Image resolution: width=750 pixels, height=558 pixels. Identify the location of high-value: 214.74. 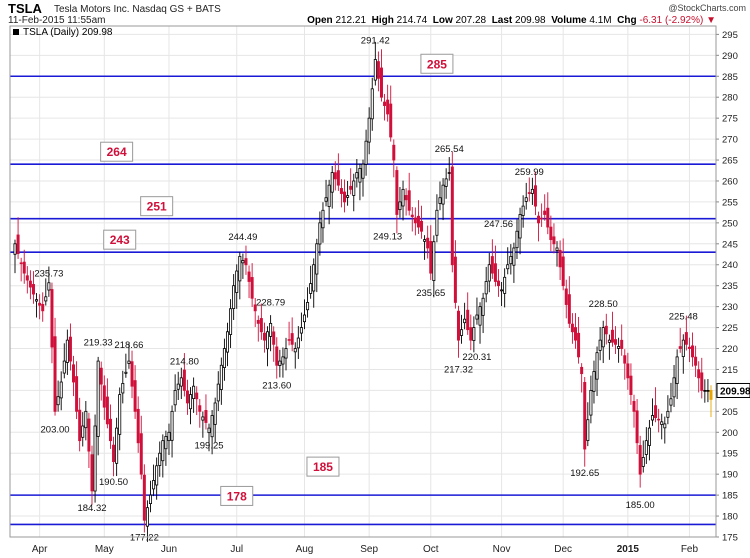
(412, 20).